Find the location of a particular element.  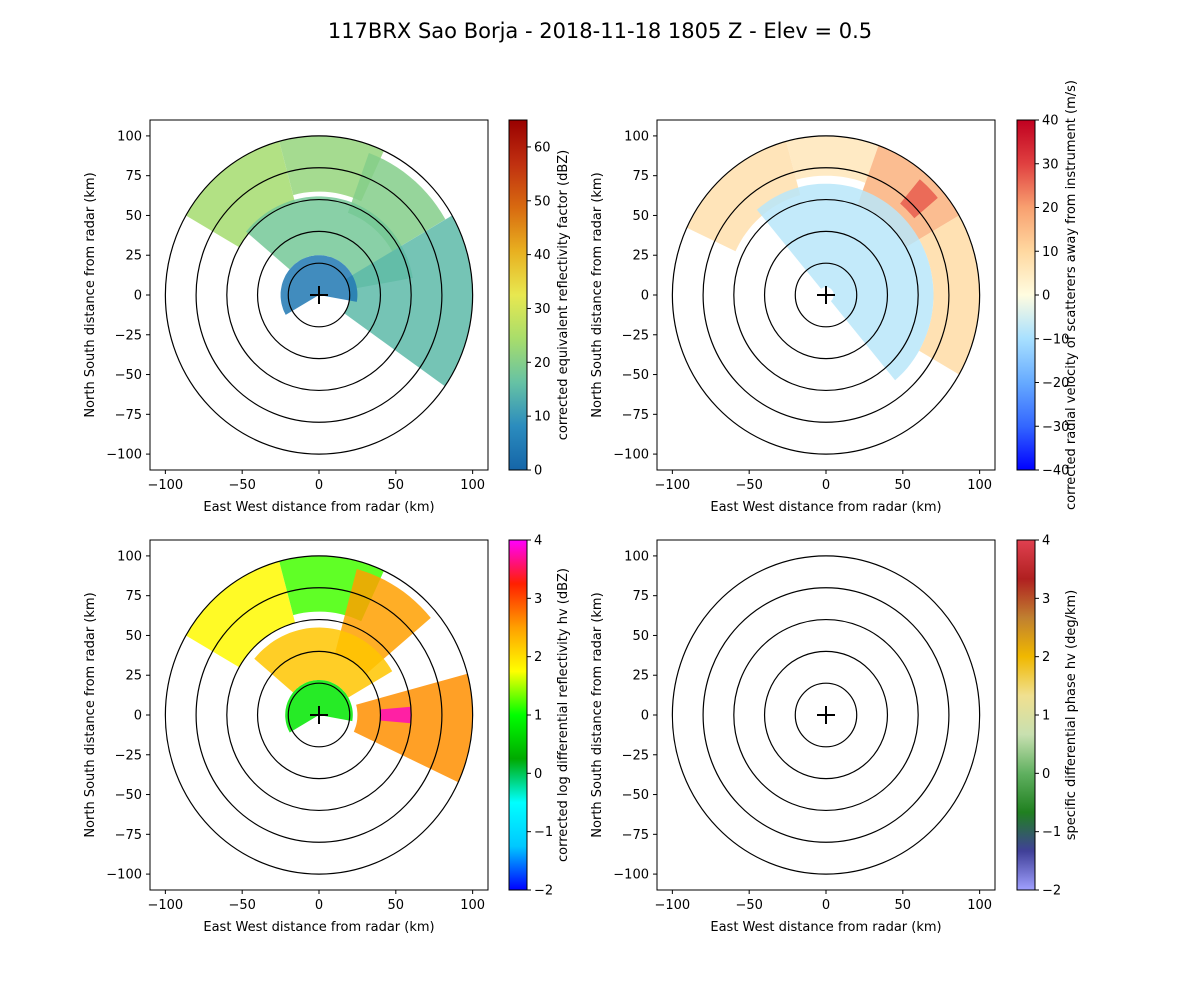

colorbar-tick-label: −20 is located at coordinates (1055, 383).